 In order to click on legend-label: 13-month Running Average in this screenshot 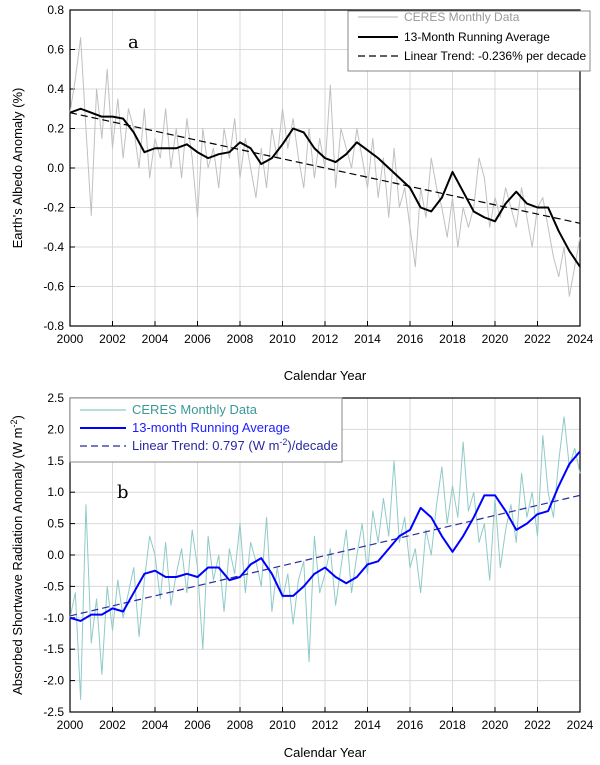, I will do `click(211, 427)`.